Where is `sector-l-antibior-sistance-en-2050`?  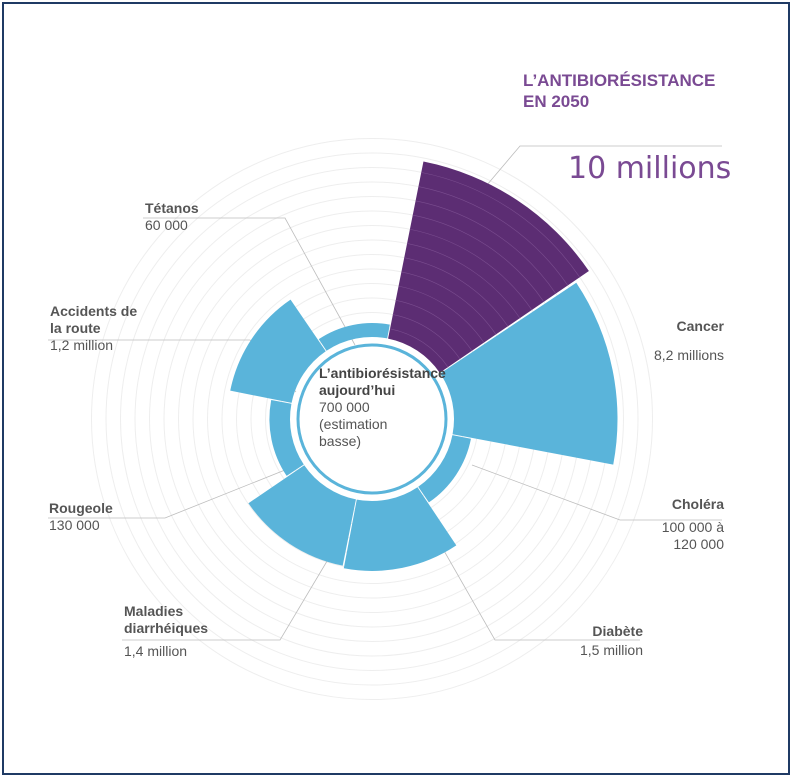 sector-l-antibior-sistance-en-2050 is located at coordinates (488, 267).